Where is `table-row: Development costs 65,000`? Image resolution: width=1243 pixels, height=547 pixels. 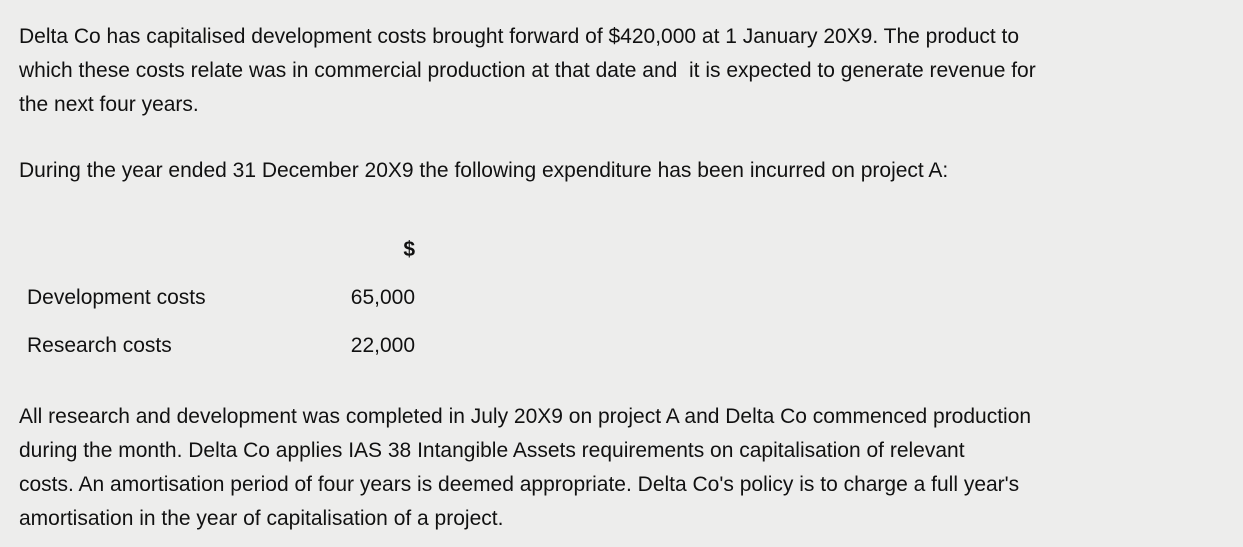 table-row: Development costs 65,000 is located at coordinates (216, 298).